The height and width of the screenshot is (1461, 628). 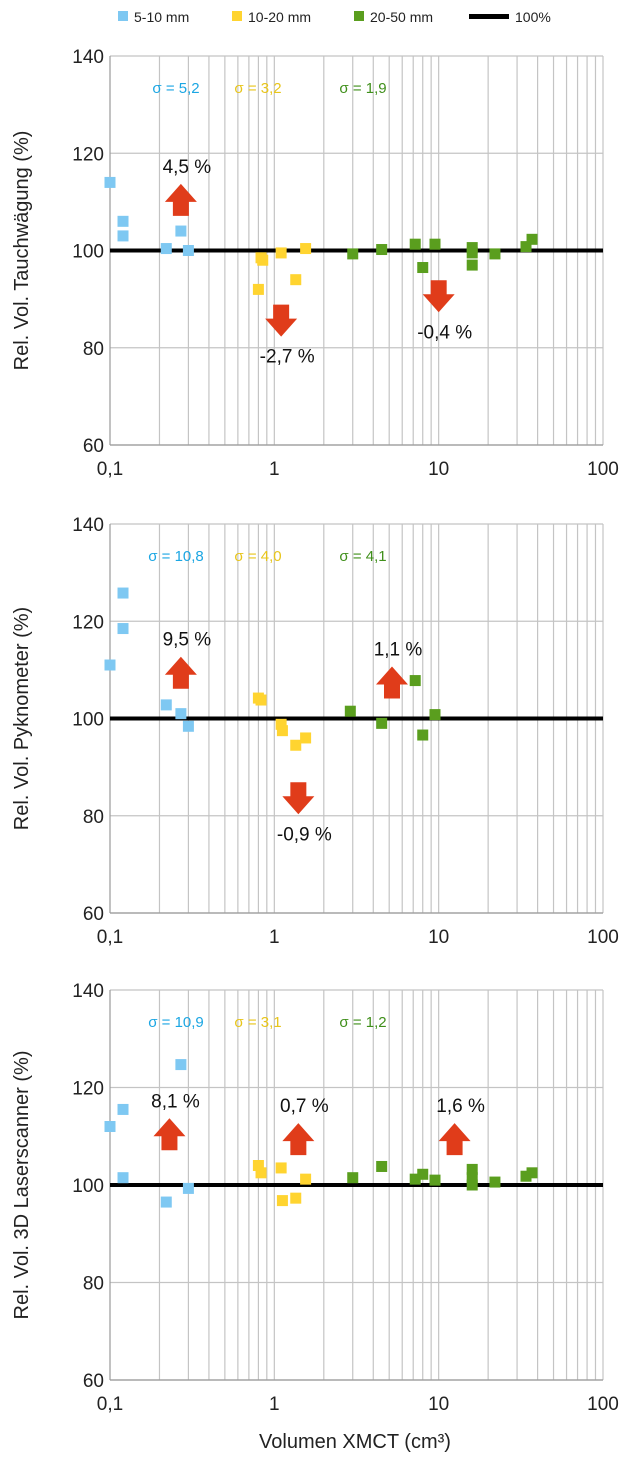 I want to click on annotation-label: -2,7 %, so click(x=287, y=357).